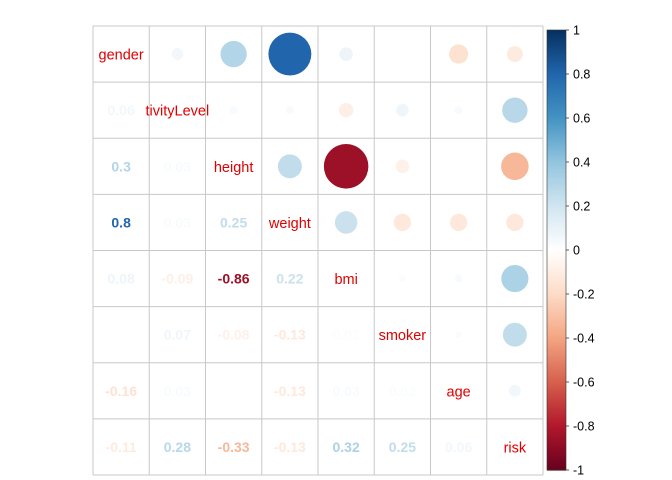 This screenshot has width=672, height=480. What do you see at coordinates (346, 447) in the screenshot?
I see `corr-value-risk-bmi: 0.32` at bounding box center [346, 447].